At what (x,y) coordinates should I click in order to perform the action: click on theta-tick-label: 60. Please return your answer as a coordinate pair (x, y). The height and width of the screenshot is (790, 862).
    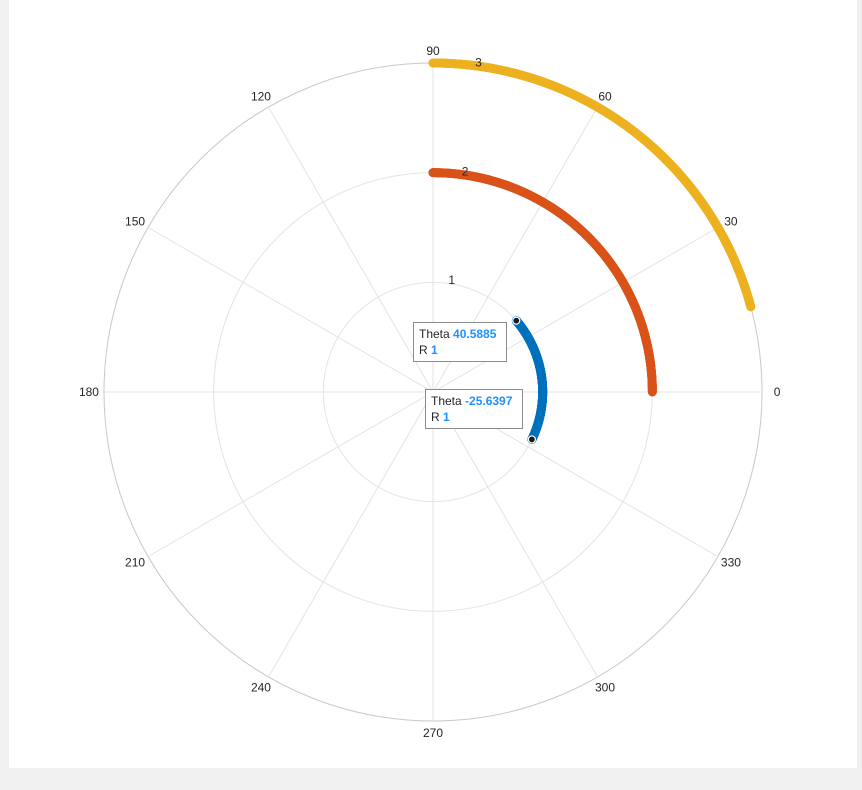
    Looking at the image, I should click on (605, 97).